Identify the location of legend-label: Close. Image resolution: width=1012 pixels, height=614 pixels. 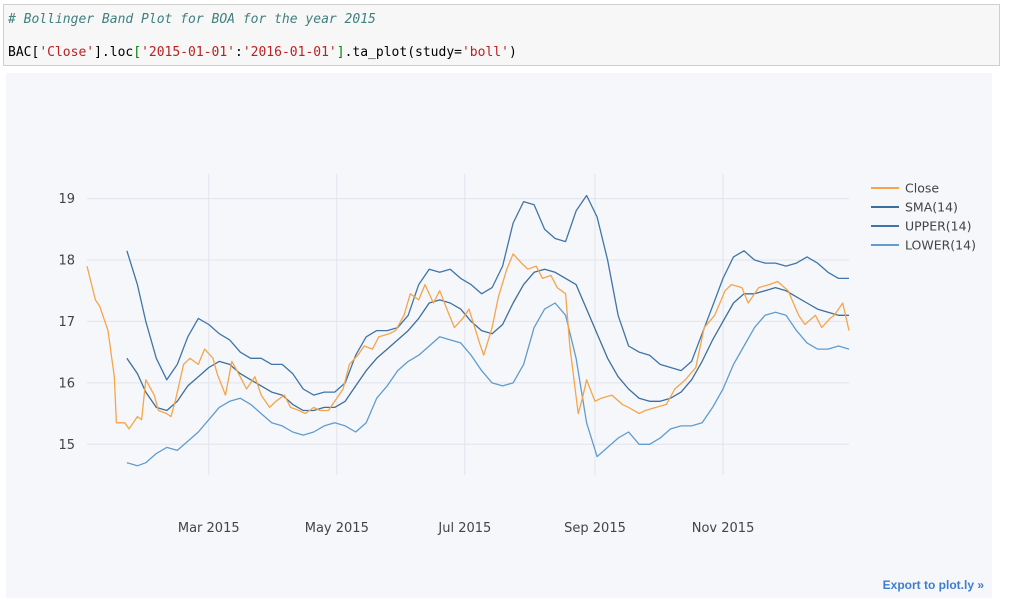
(922, 188).